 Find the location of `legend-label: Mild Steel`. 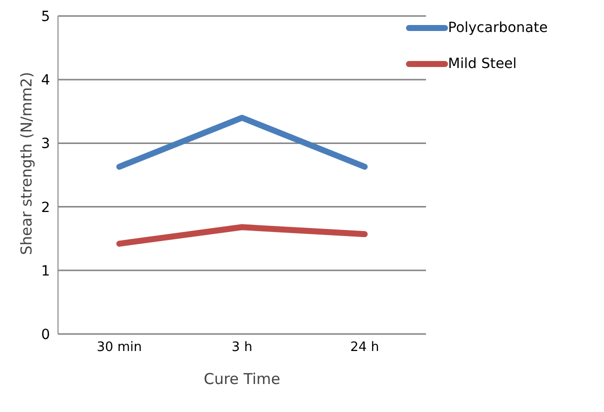

legend-label: Mild Steel is located at coordinates (482, 64).